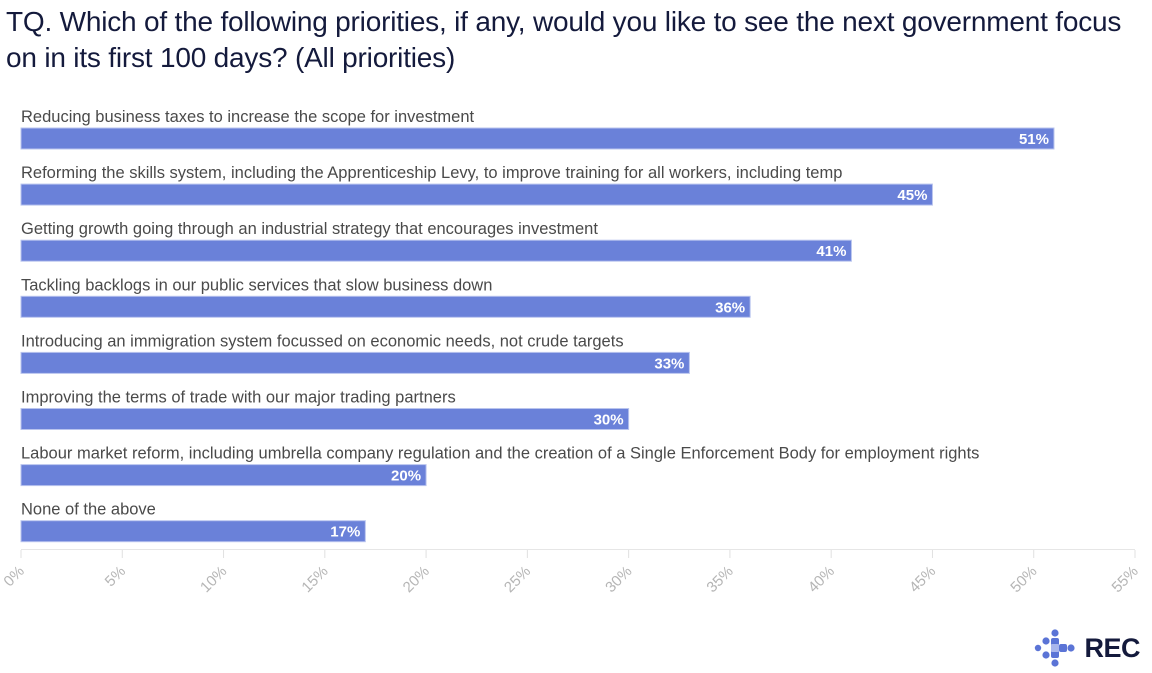 The image size is (1152, 673). Describe the element at coordinates (1125, 579) in the screenshot. I see `x-tick-label: 55%` at that location.